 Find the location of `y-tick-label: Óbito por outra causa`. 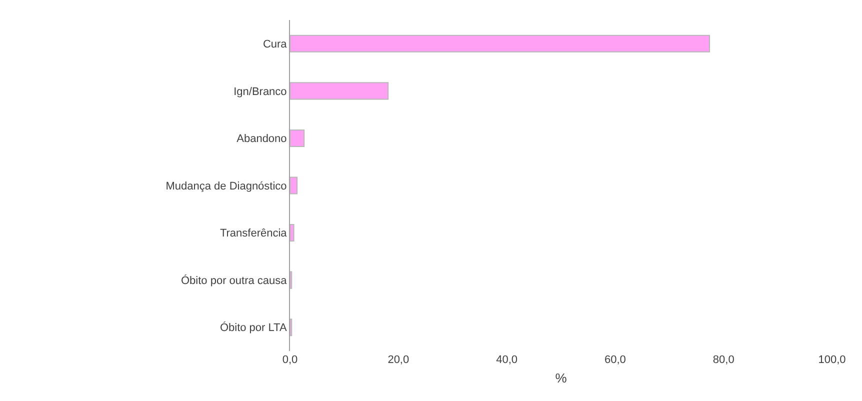

y-tick-label: Óbito por outra causa is located at coordinates (234, 280).